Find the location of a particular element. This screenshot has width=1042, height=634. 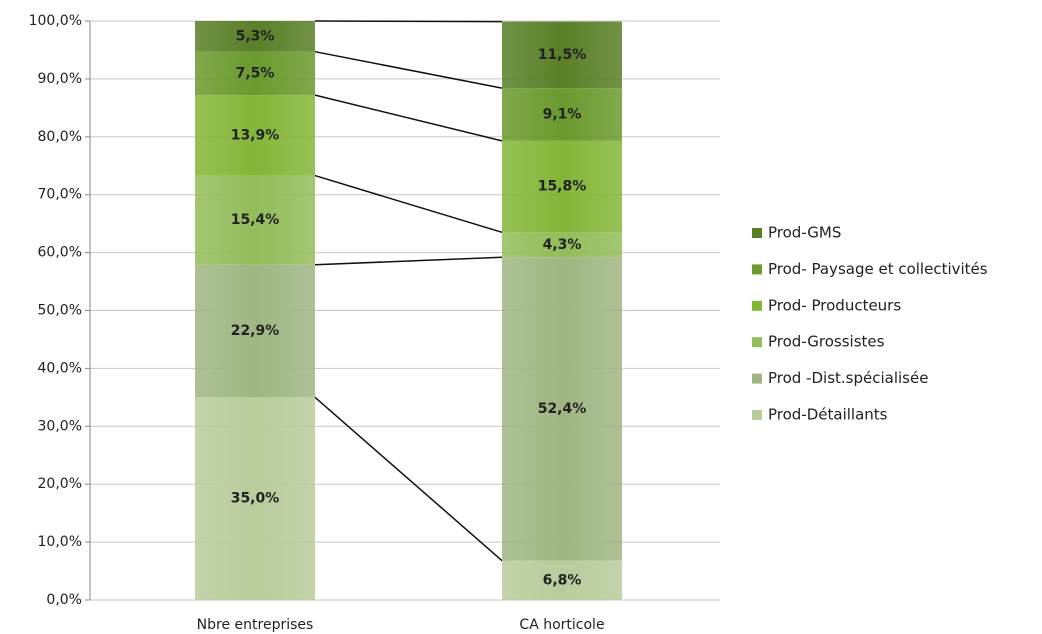

legend-label: Prod-Détaillants is located at coordinates (828, 415).